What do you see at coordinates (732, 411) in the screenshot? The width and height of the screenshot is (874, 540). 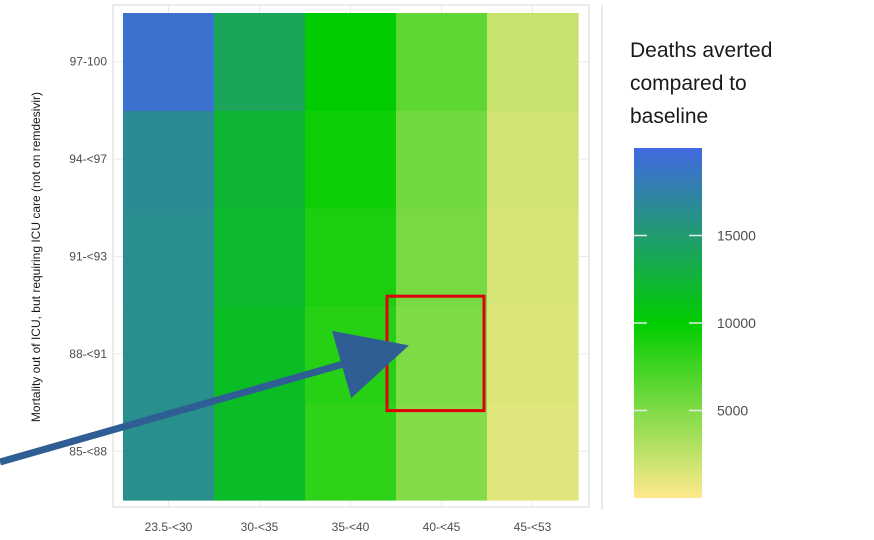 I see `legend-tick-label: 5000` at bounding box center [732, 411].